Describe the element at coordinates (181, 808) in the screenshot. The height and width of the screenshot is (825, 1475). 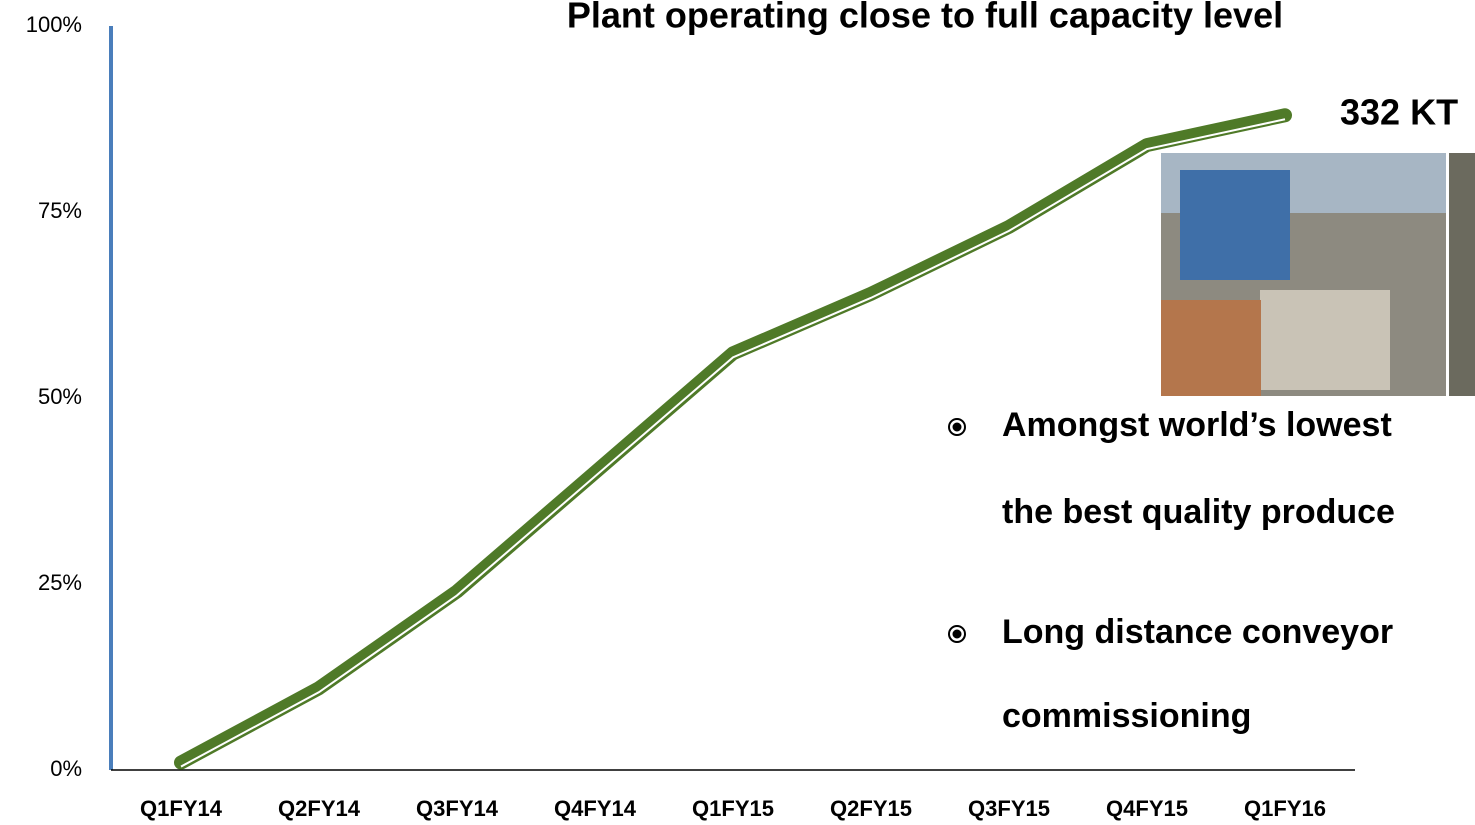
I see `x-tick-label: Q1FY14` at that location.